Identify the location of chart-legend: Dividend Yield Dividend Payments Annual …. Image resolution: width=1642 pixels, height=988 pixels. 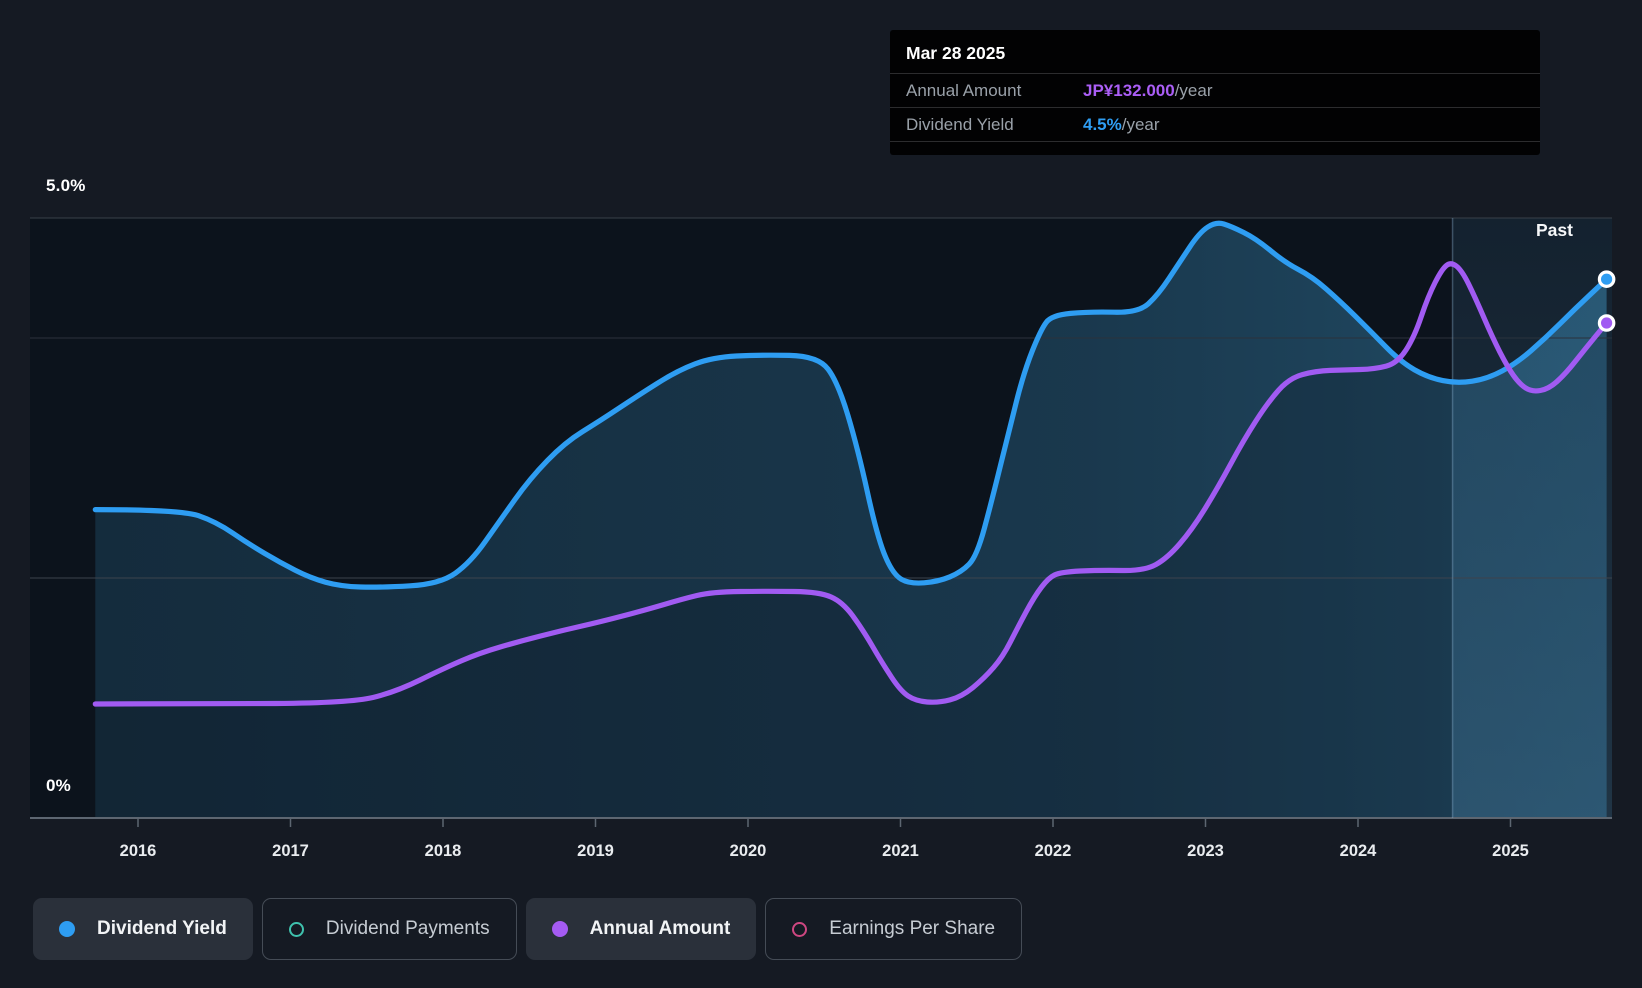
(528, 929).